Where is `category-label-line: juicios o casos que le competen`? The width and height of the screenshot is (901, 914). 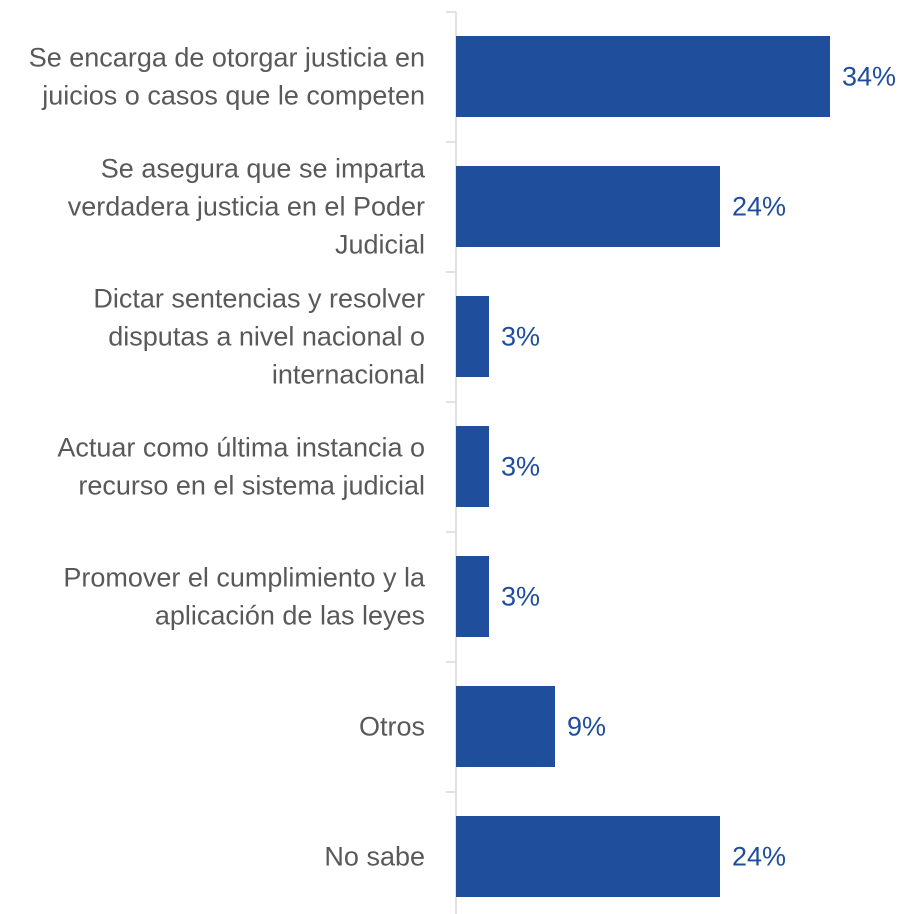 category-label-line: juicios o casos que le competen is located at coordinates (233, 96).